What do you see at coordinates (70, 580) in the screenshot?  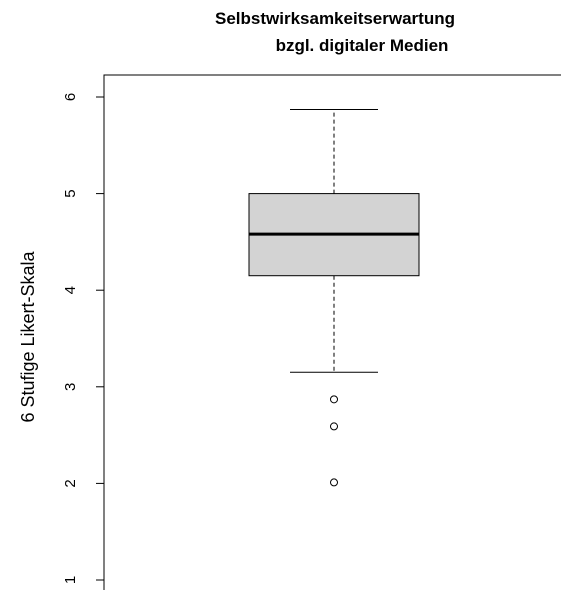 I see `y-tick-label-1: 1` at bounding box center [70, 580].